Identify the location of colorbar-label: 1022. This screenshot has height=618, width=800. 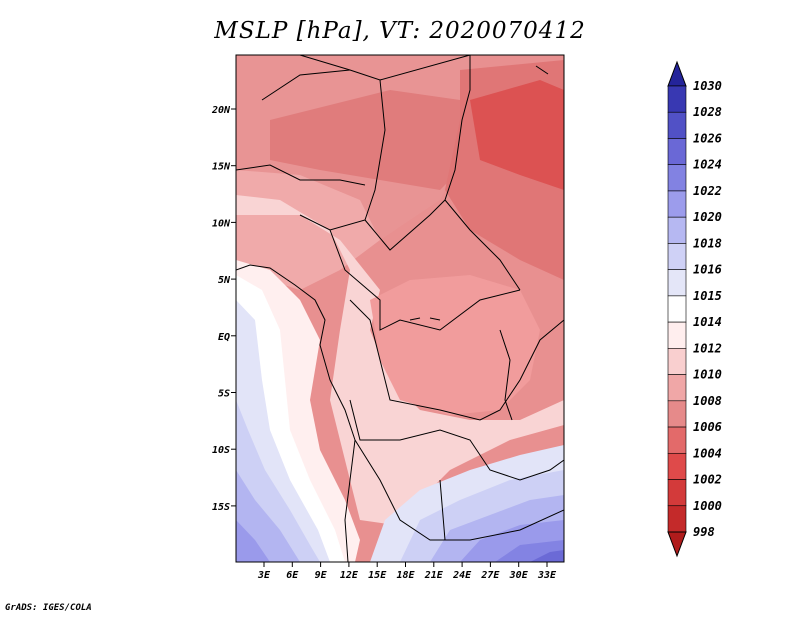
(707, 191).